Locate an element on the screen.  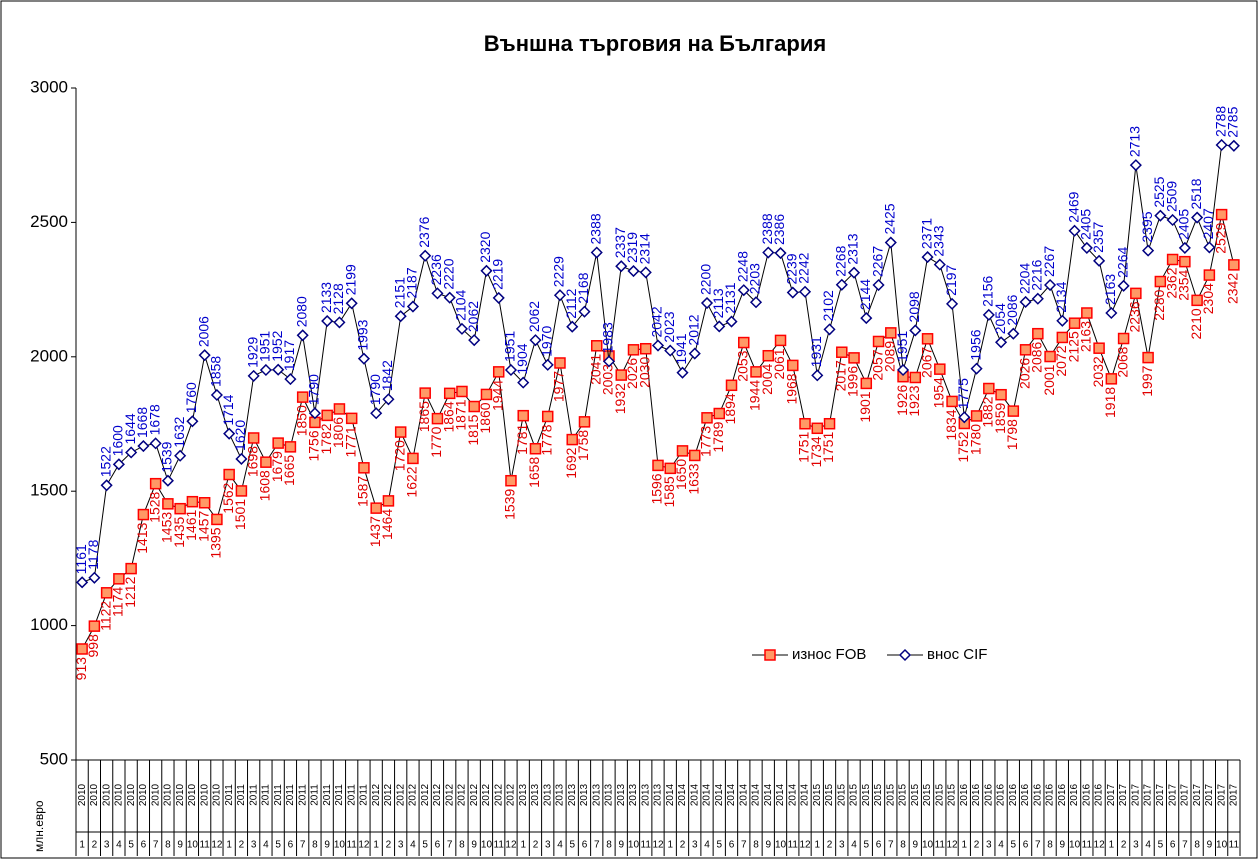
data-label: 1752 is located at coordinates (963, 446).